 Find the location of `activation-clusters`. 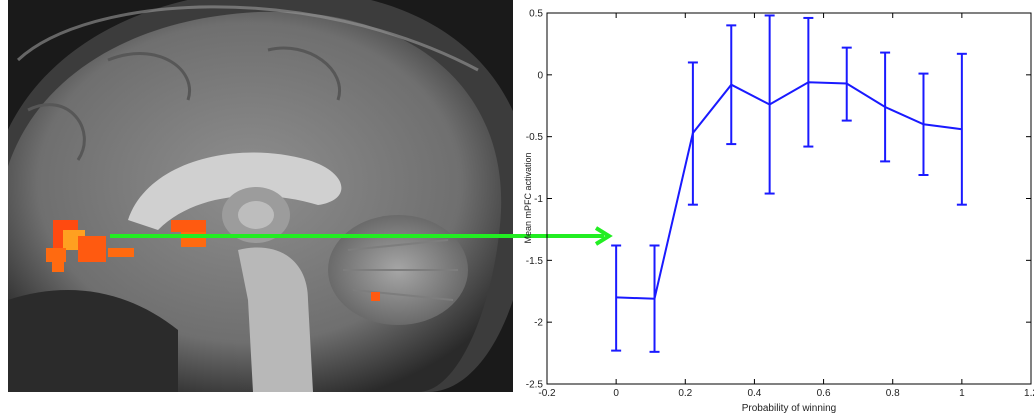

activation-clusters is located at coordinates (213, 260).